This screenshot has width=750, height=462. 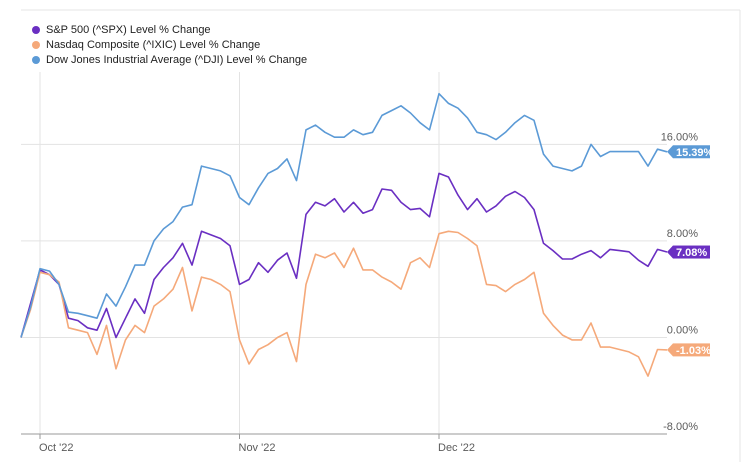 I want to click on end-value-label: 7.08%, so click(x=691, y=253).